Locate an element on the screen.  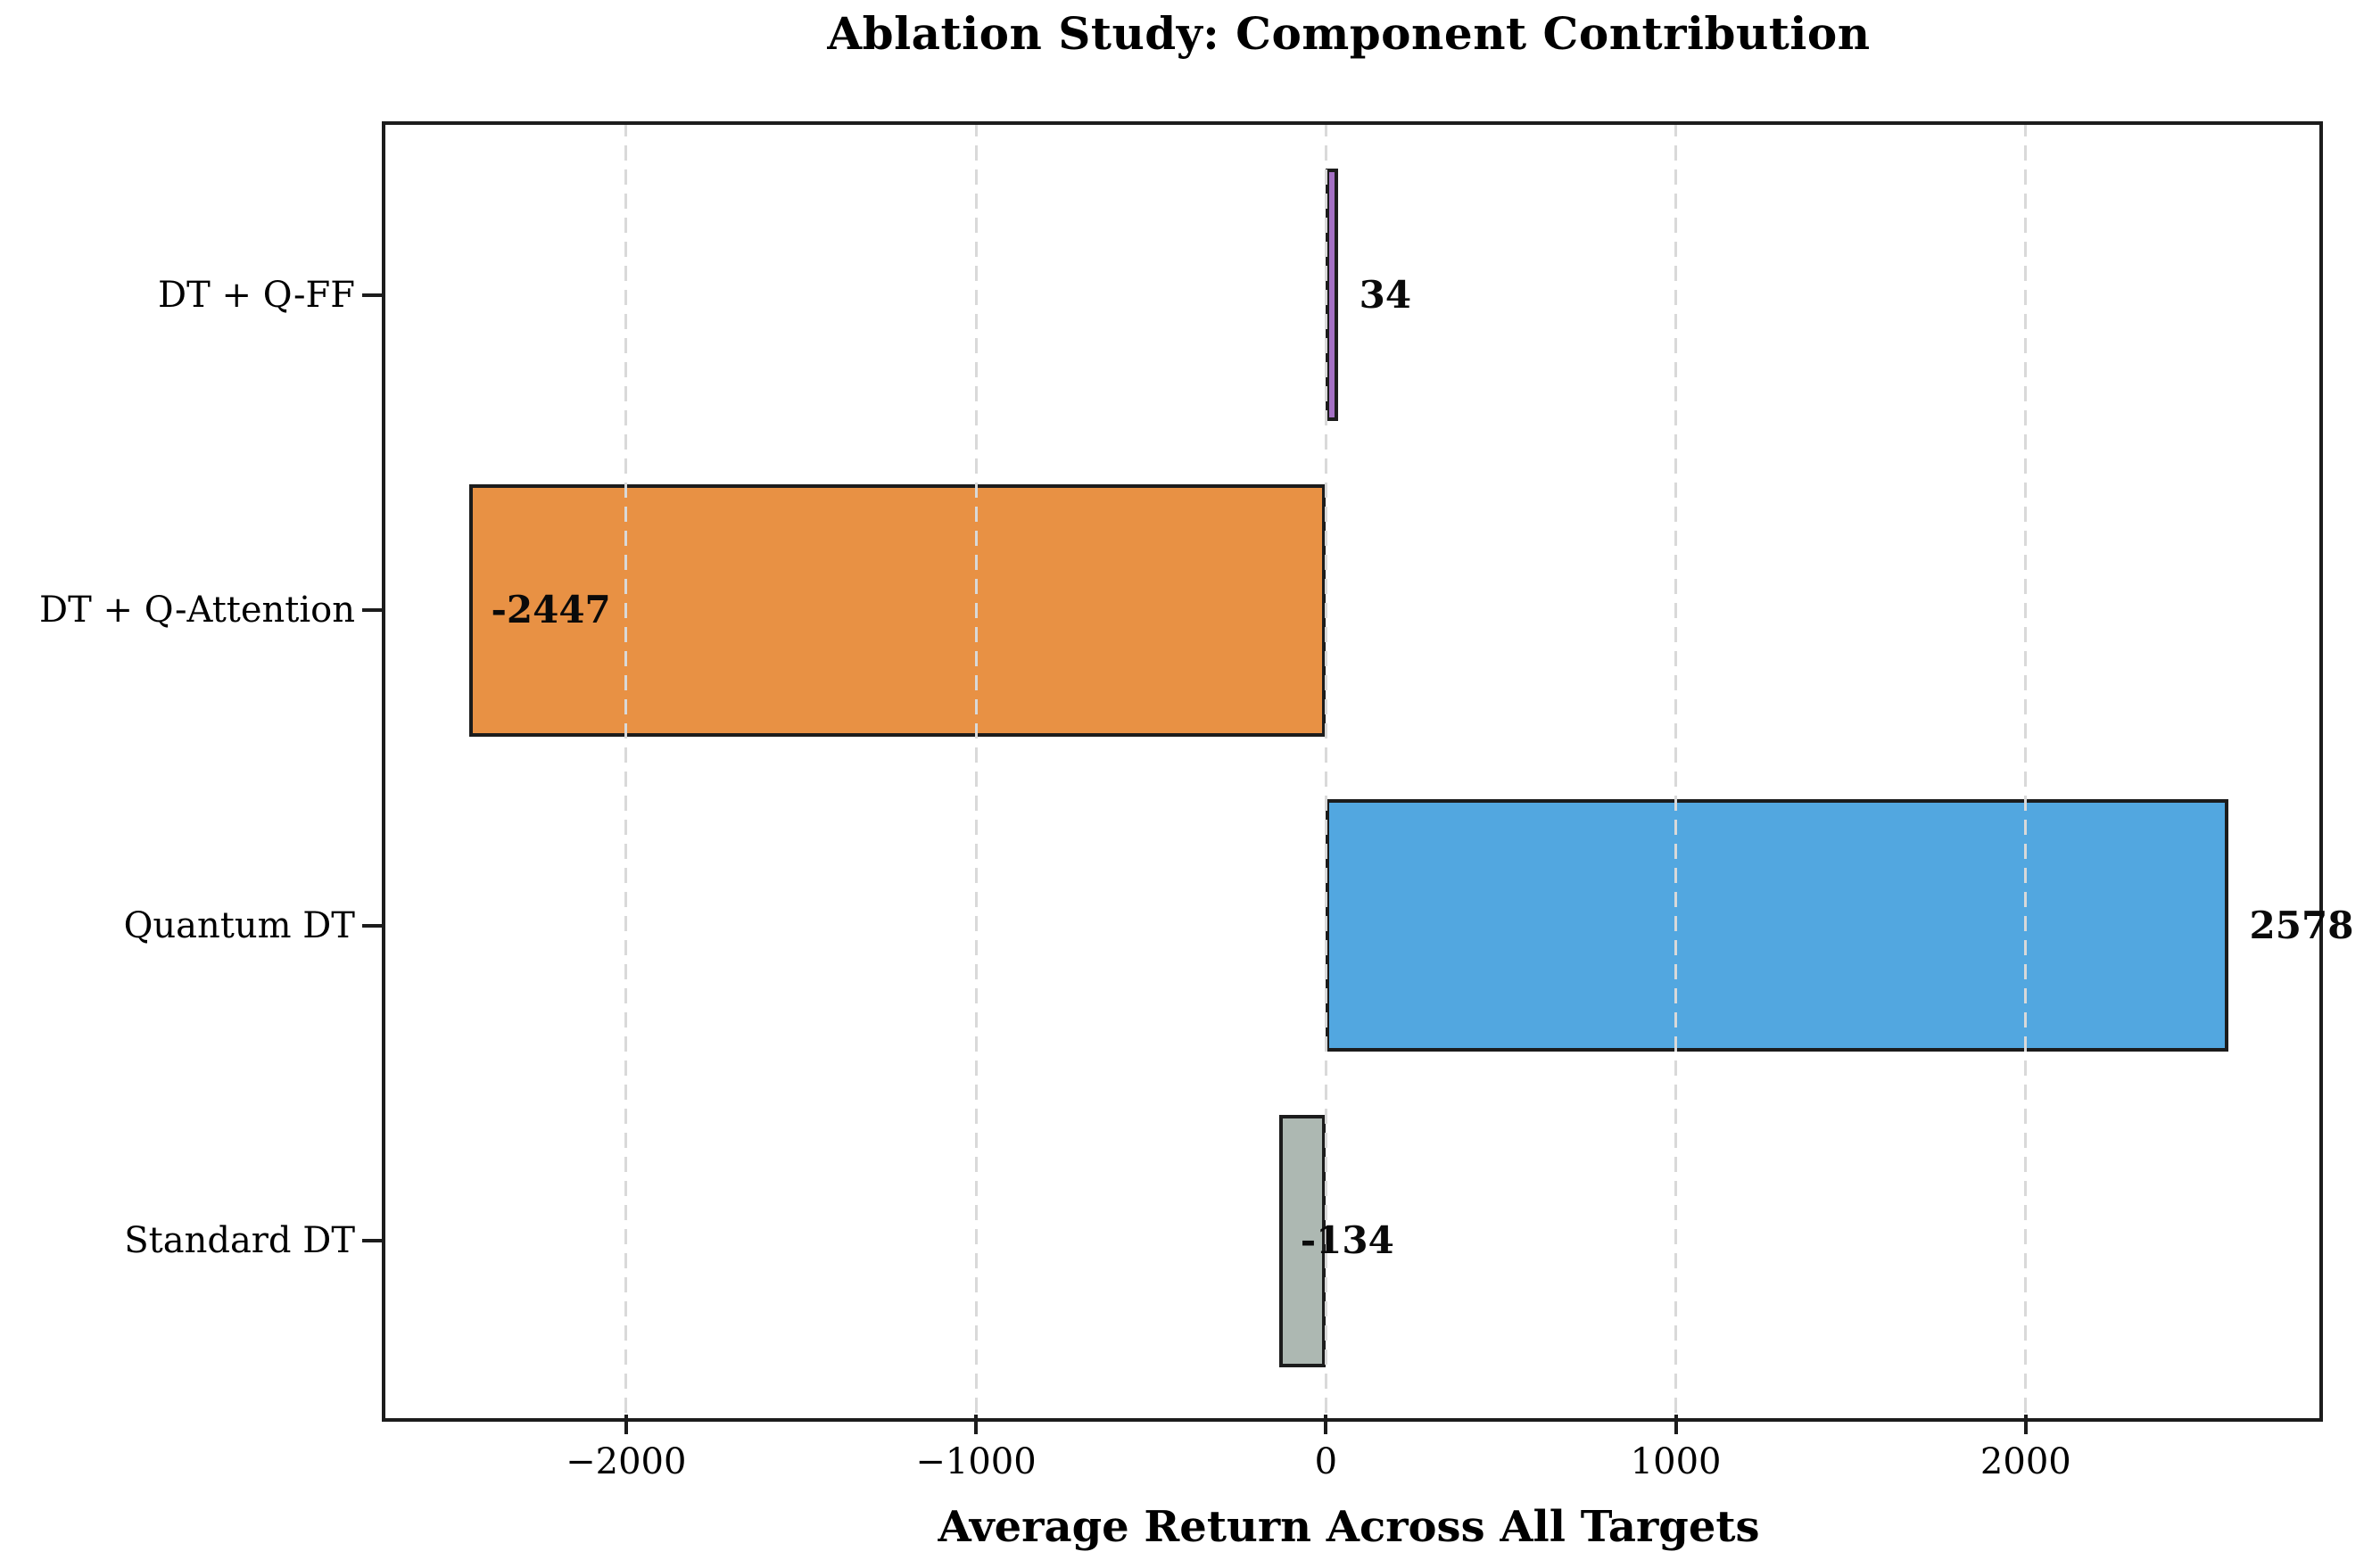
x-tick-label-2000: 2000 is located at coordinates (2025, 1461).